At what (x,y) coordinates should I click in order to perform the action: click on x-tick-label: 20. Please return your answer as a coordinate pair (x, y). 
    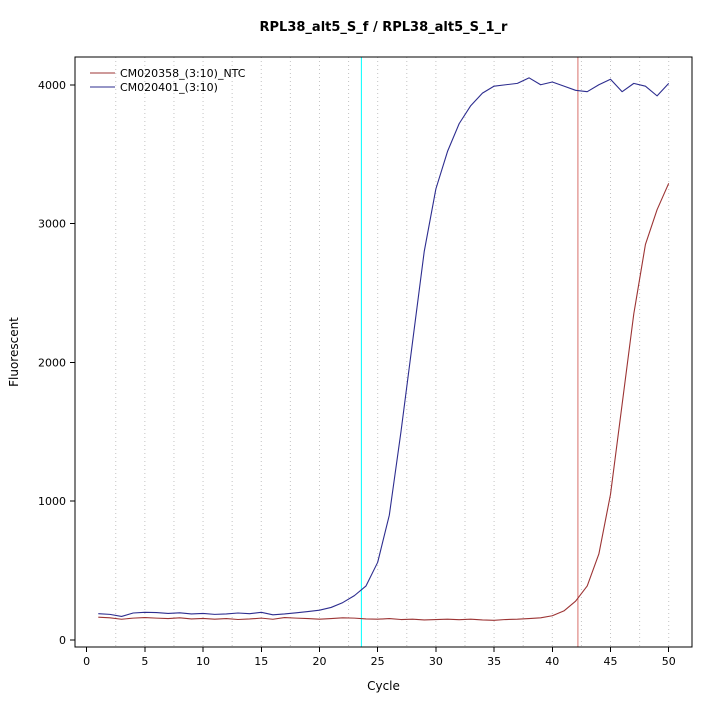
    Looking at the image, I should click on (319, 661).